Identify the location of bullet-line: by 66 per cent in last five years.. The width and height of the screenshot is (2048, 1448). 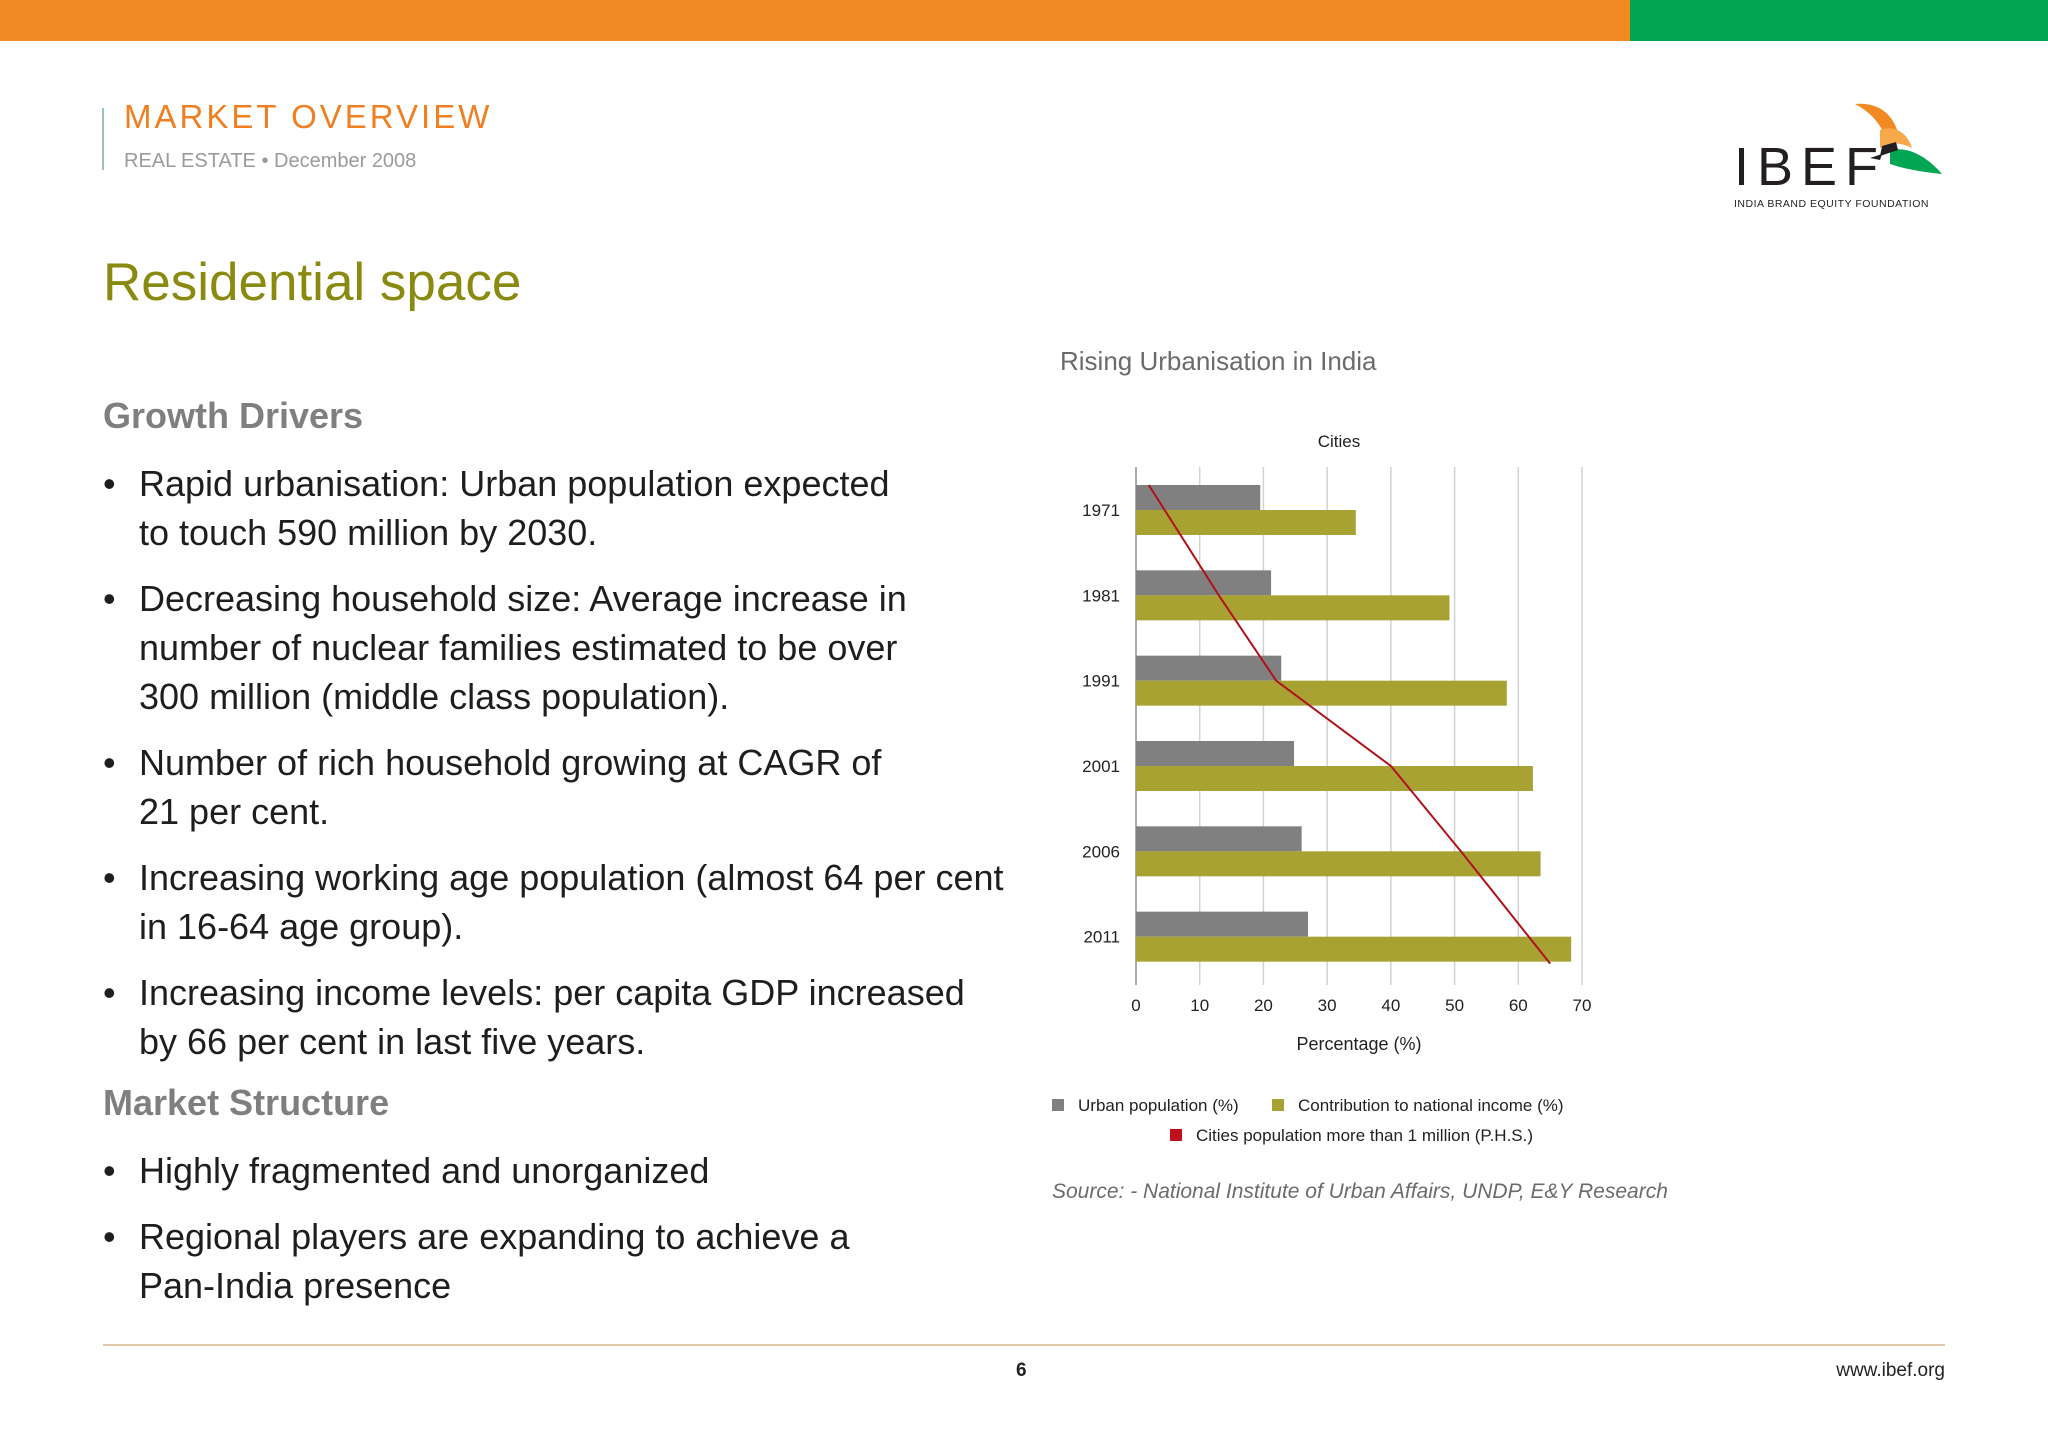
(392, 1041).